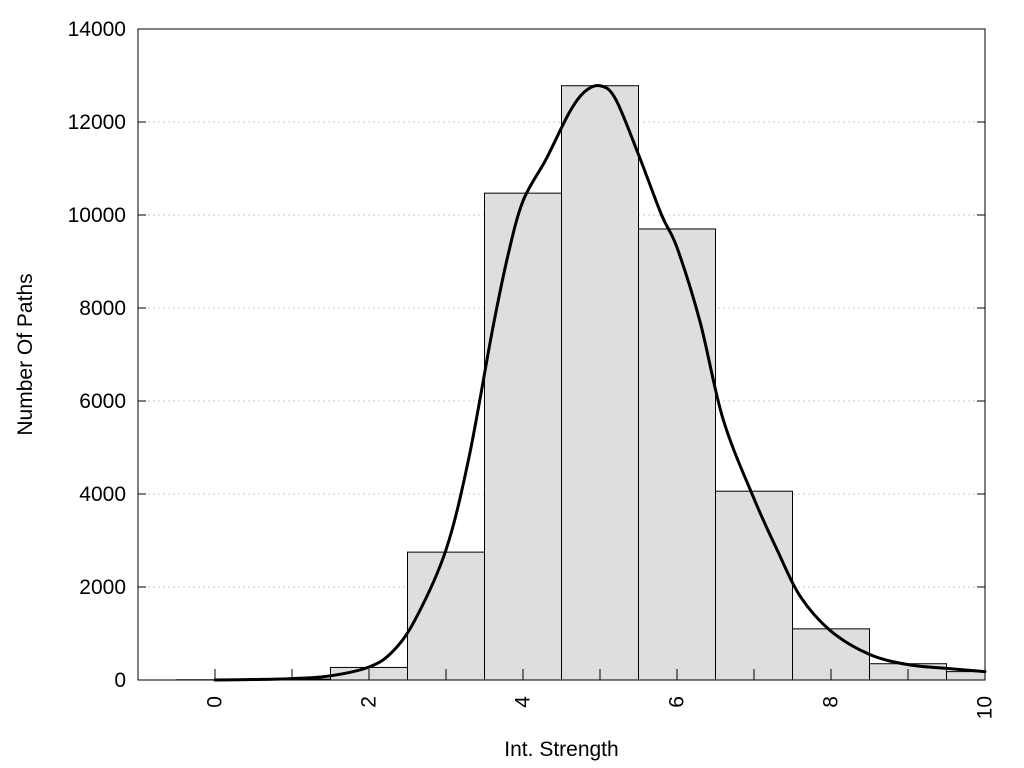  Describe the element at coordinates (97, 29) in the screenshot. I see `y-tick-label-7: 14000` at that location.